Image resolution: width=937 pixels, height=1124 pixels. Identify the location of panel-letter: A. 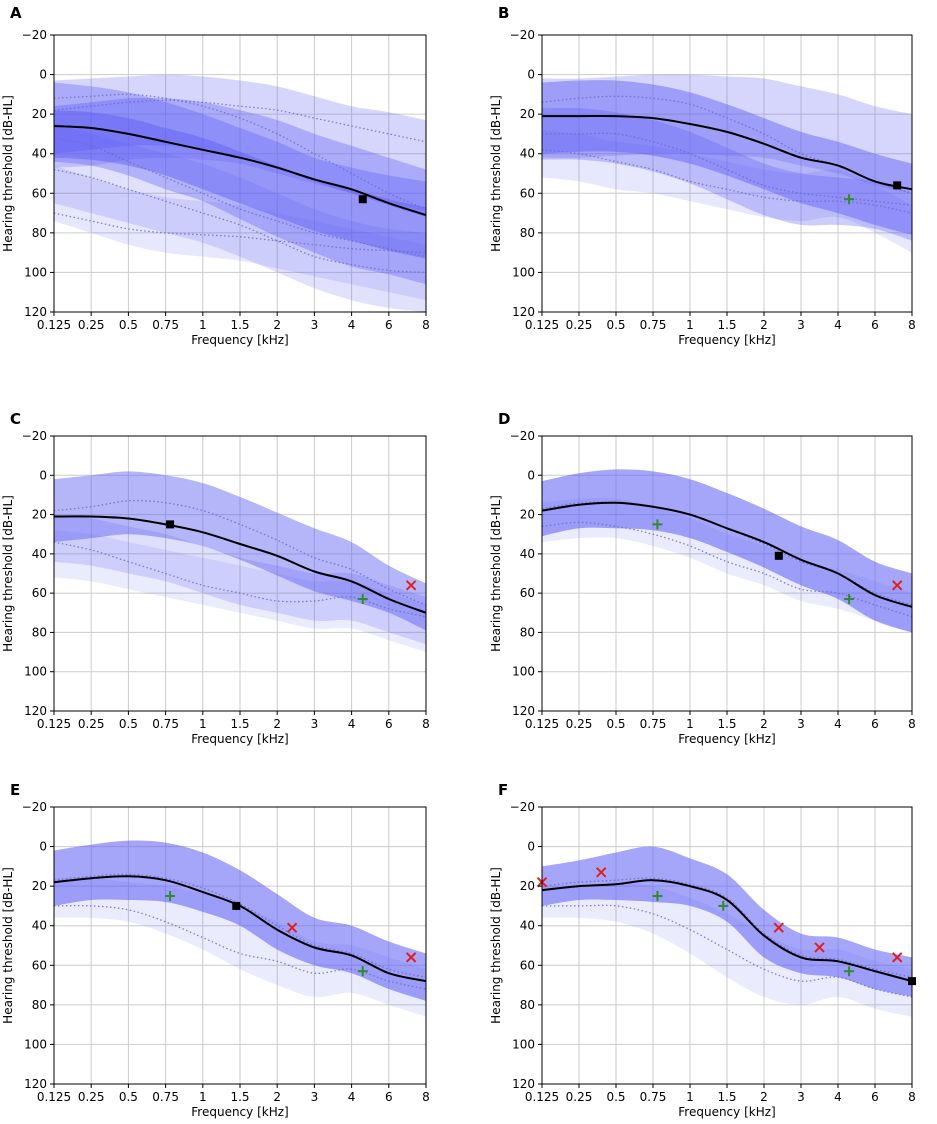
(16, 13).